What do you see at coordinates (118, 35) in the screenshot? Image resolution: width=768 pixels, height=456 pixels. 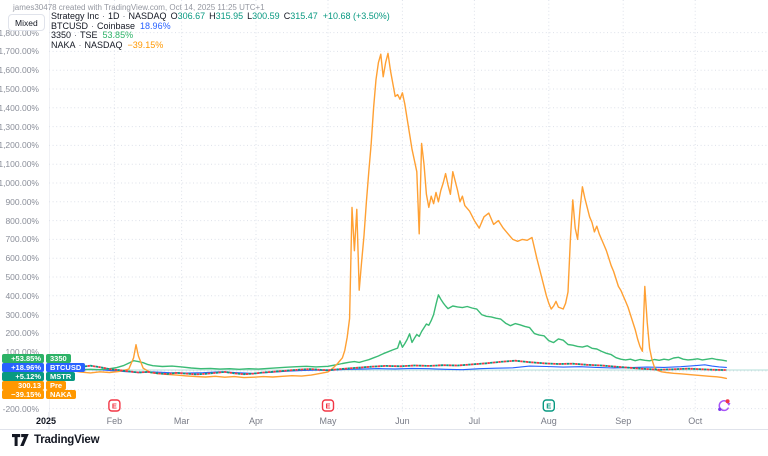 I see `legend-compare-value: 53.85%` at bounding box center [118, 35].